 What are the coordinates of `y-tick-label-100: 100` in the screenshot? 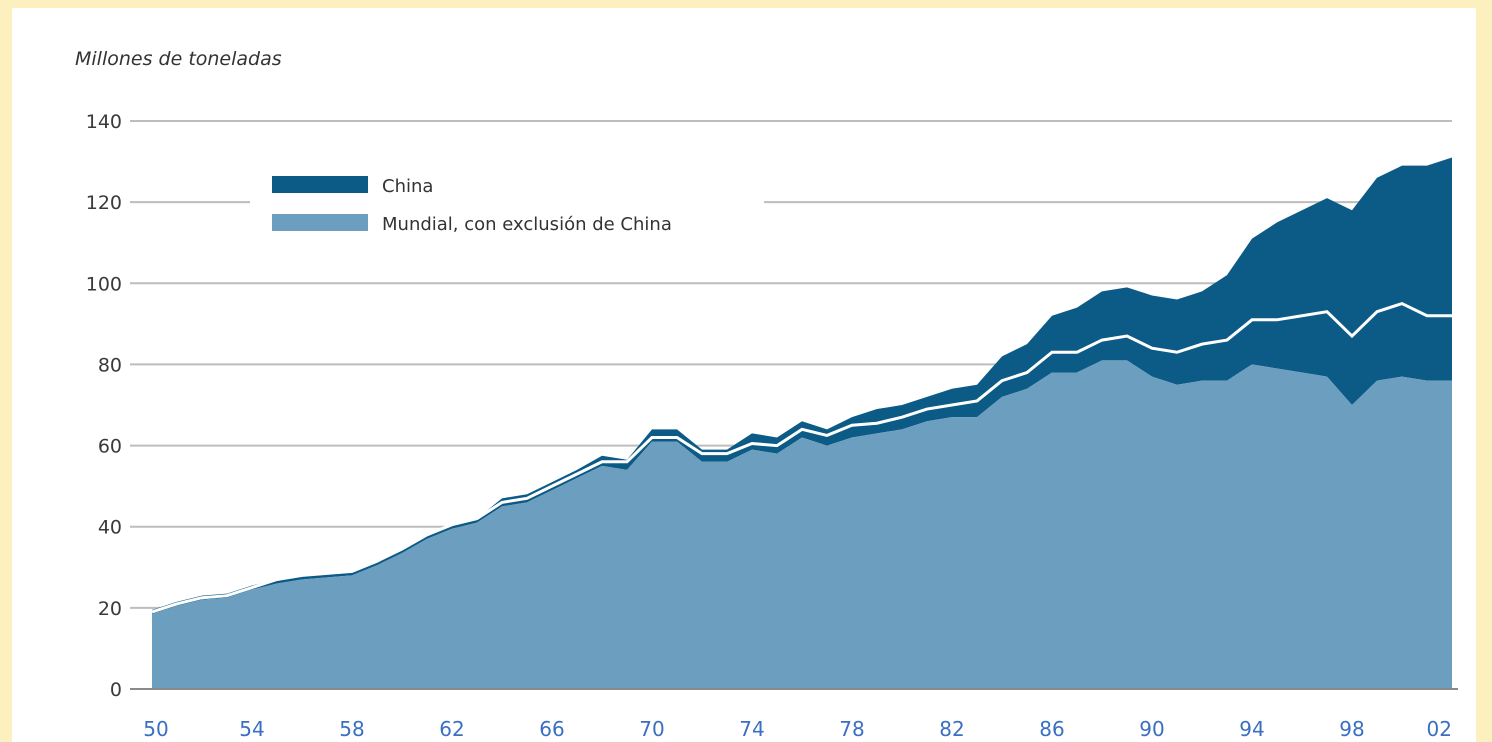 It's located at (104, 284).